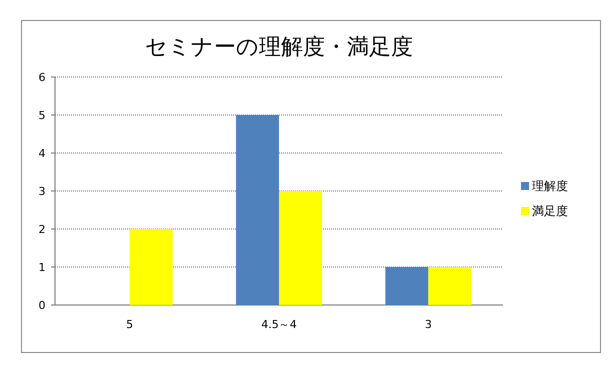  Describe the element at coordinates (42, 305) in the screenshot. I see `y-tick-label: 0` at that location.